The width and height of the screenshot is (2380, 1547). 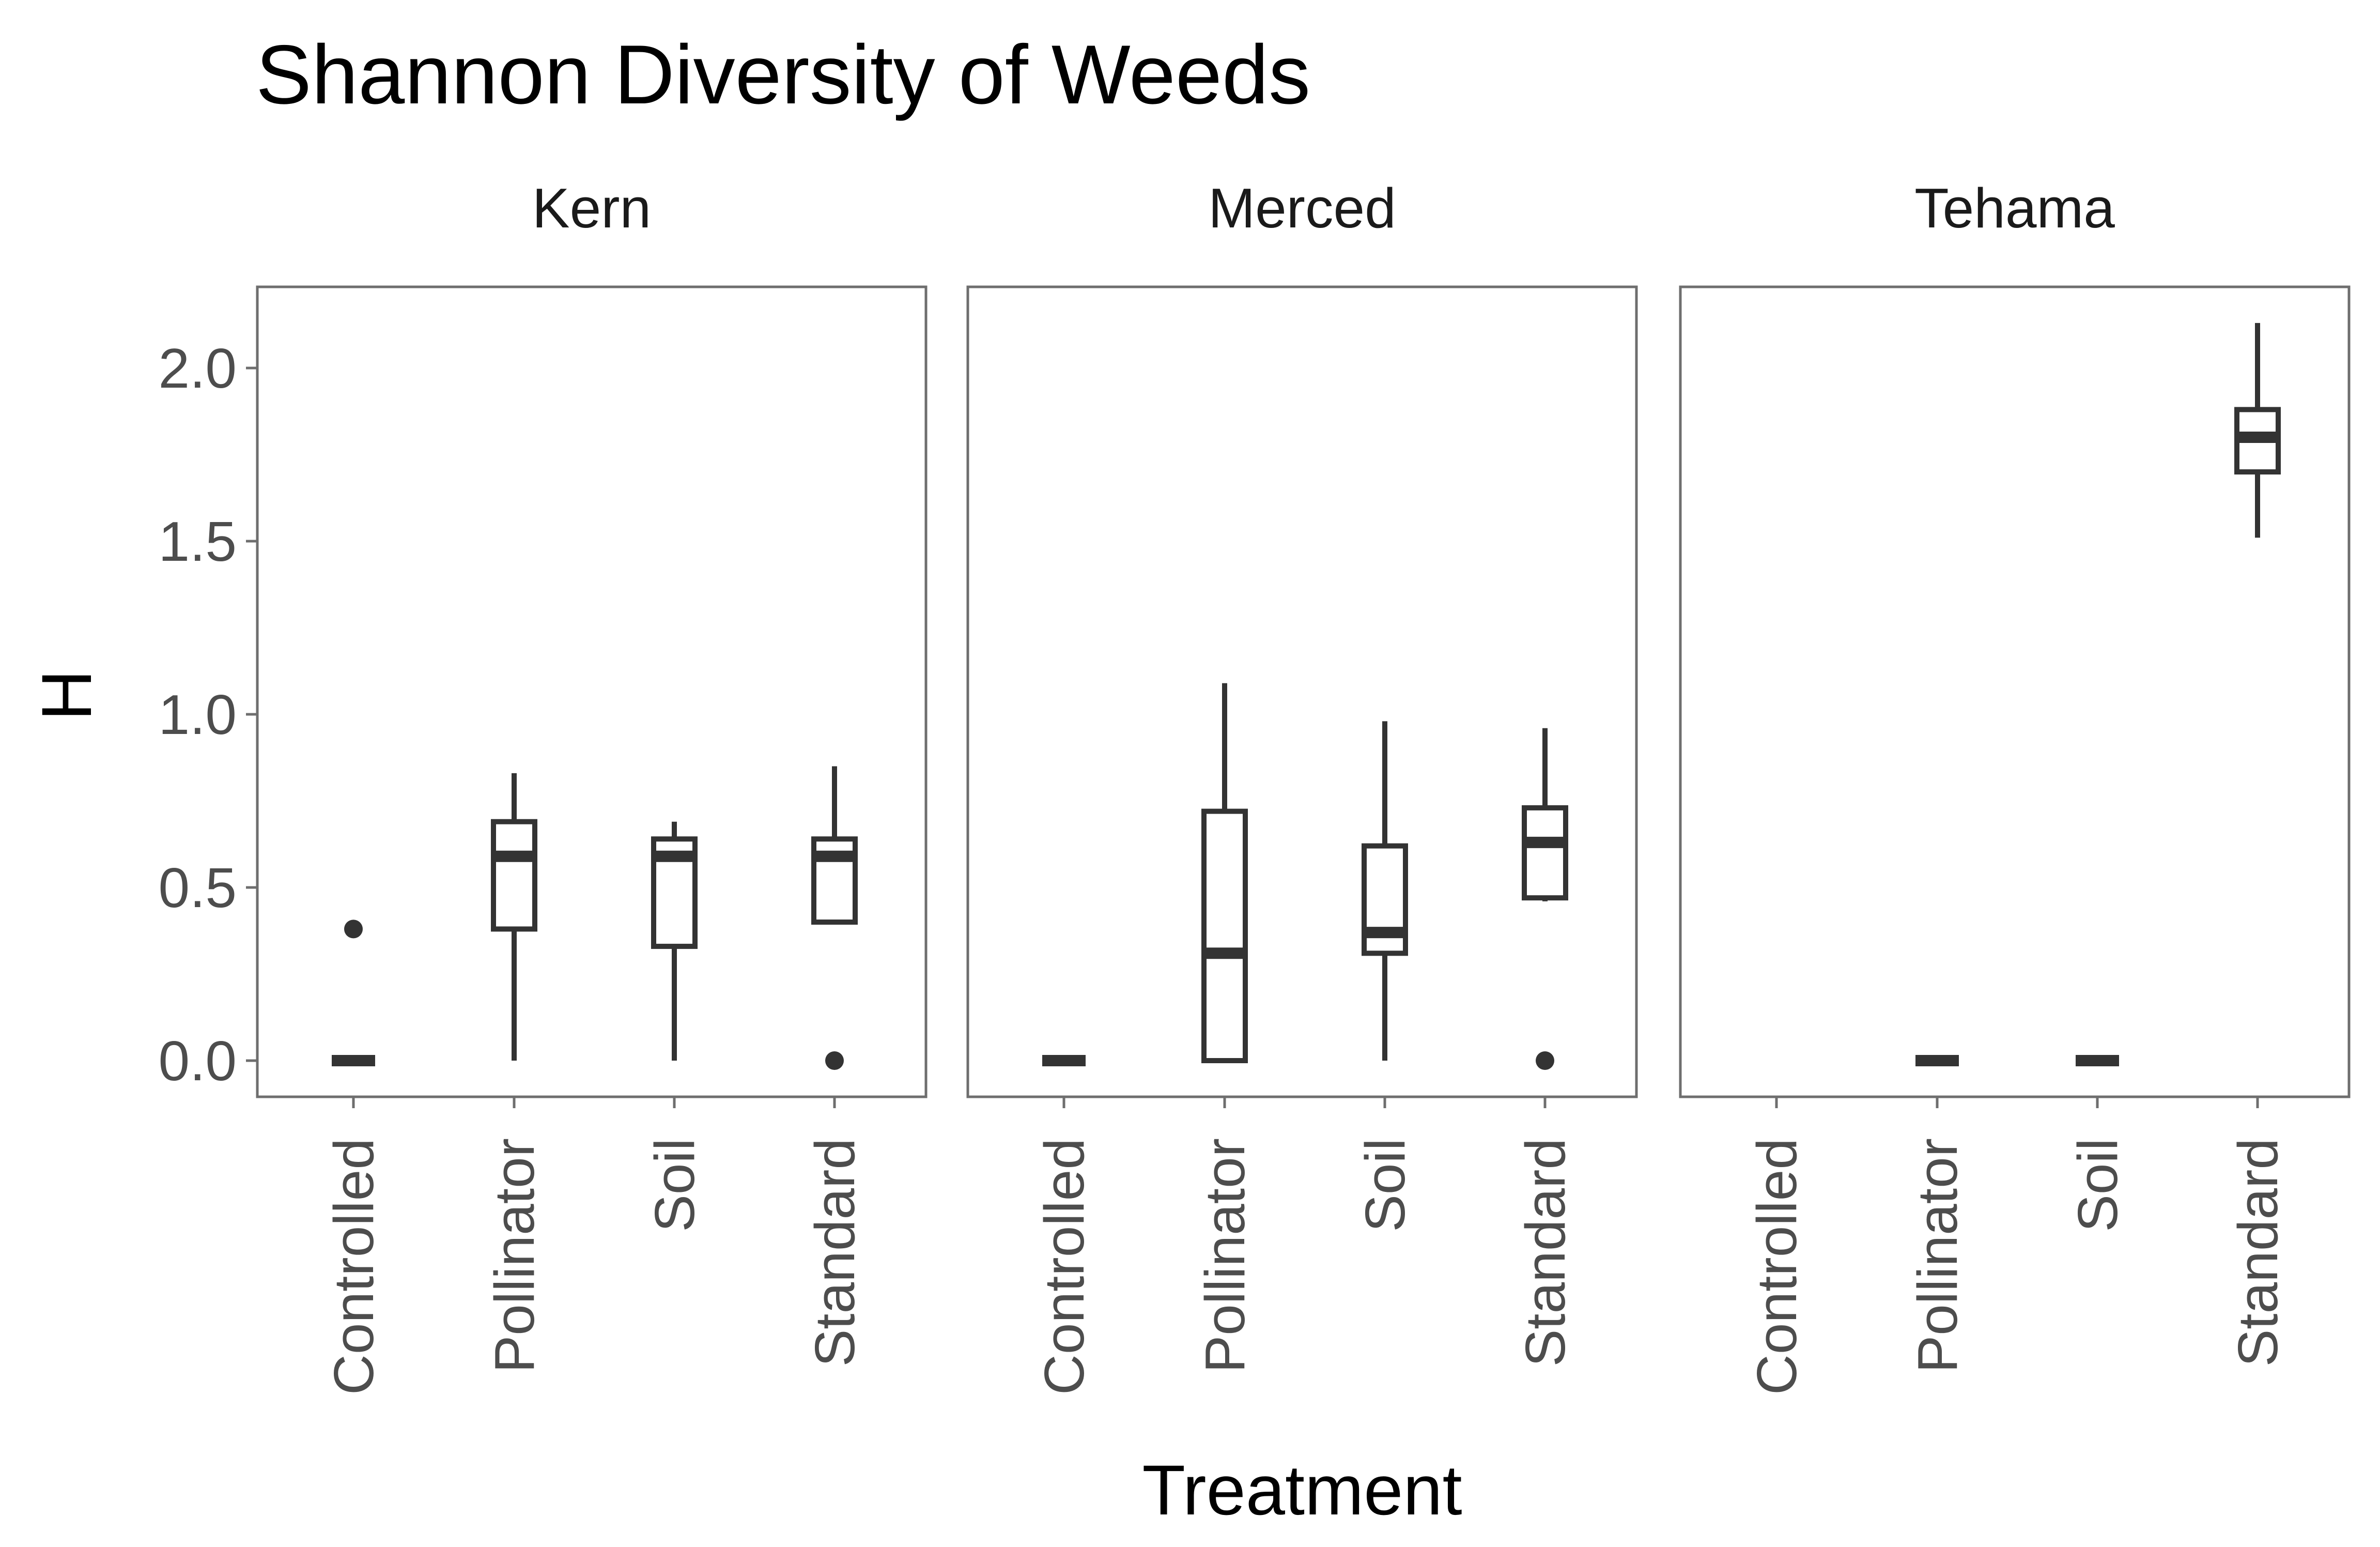 I want to click on x-axis-title: Treatment, so click(x=1302, y=1490).